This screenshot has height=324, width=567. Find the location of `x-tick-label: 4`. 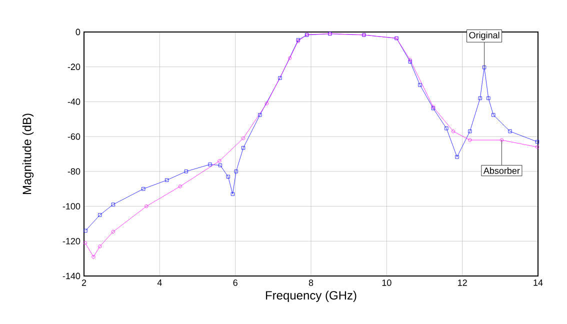

x-tick-label: 4 is located at coordinates (159, 283).